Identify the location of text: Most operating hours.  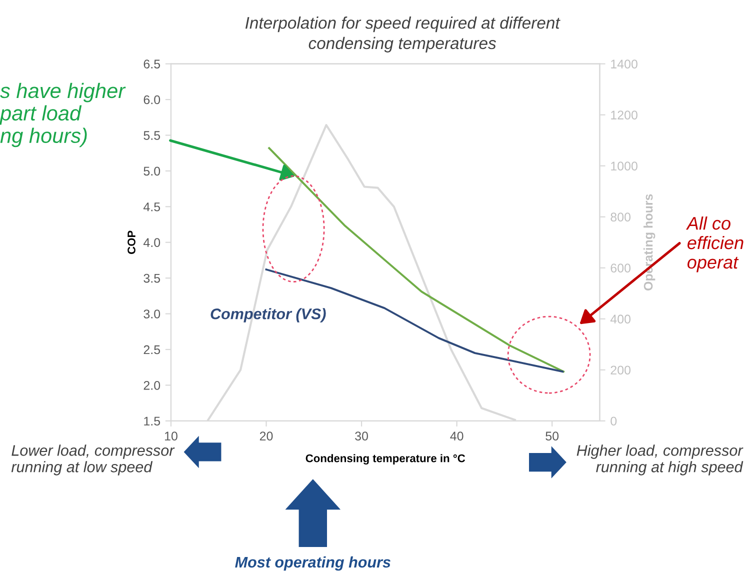
(312, 563).